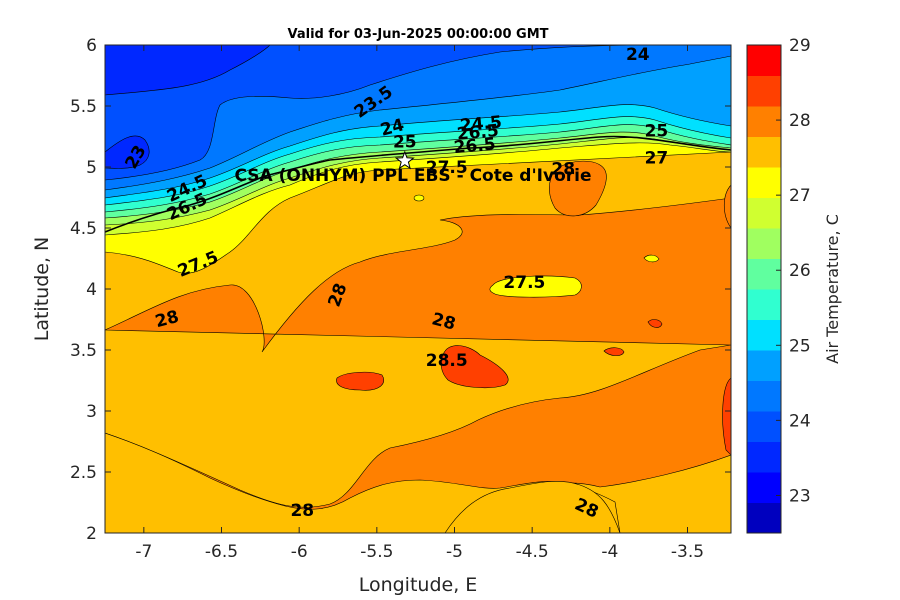 The image size is (900, 600). Describe the element at coordinates (91, 412) in the screenshot. I see `y-tick-label: 3` at that location.